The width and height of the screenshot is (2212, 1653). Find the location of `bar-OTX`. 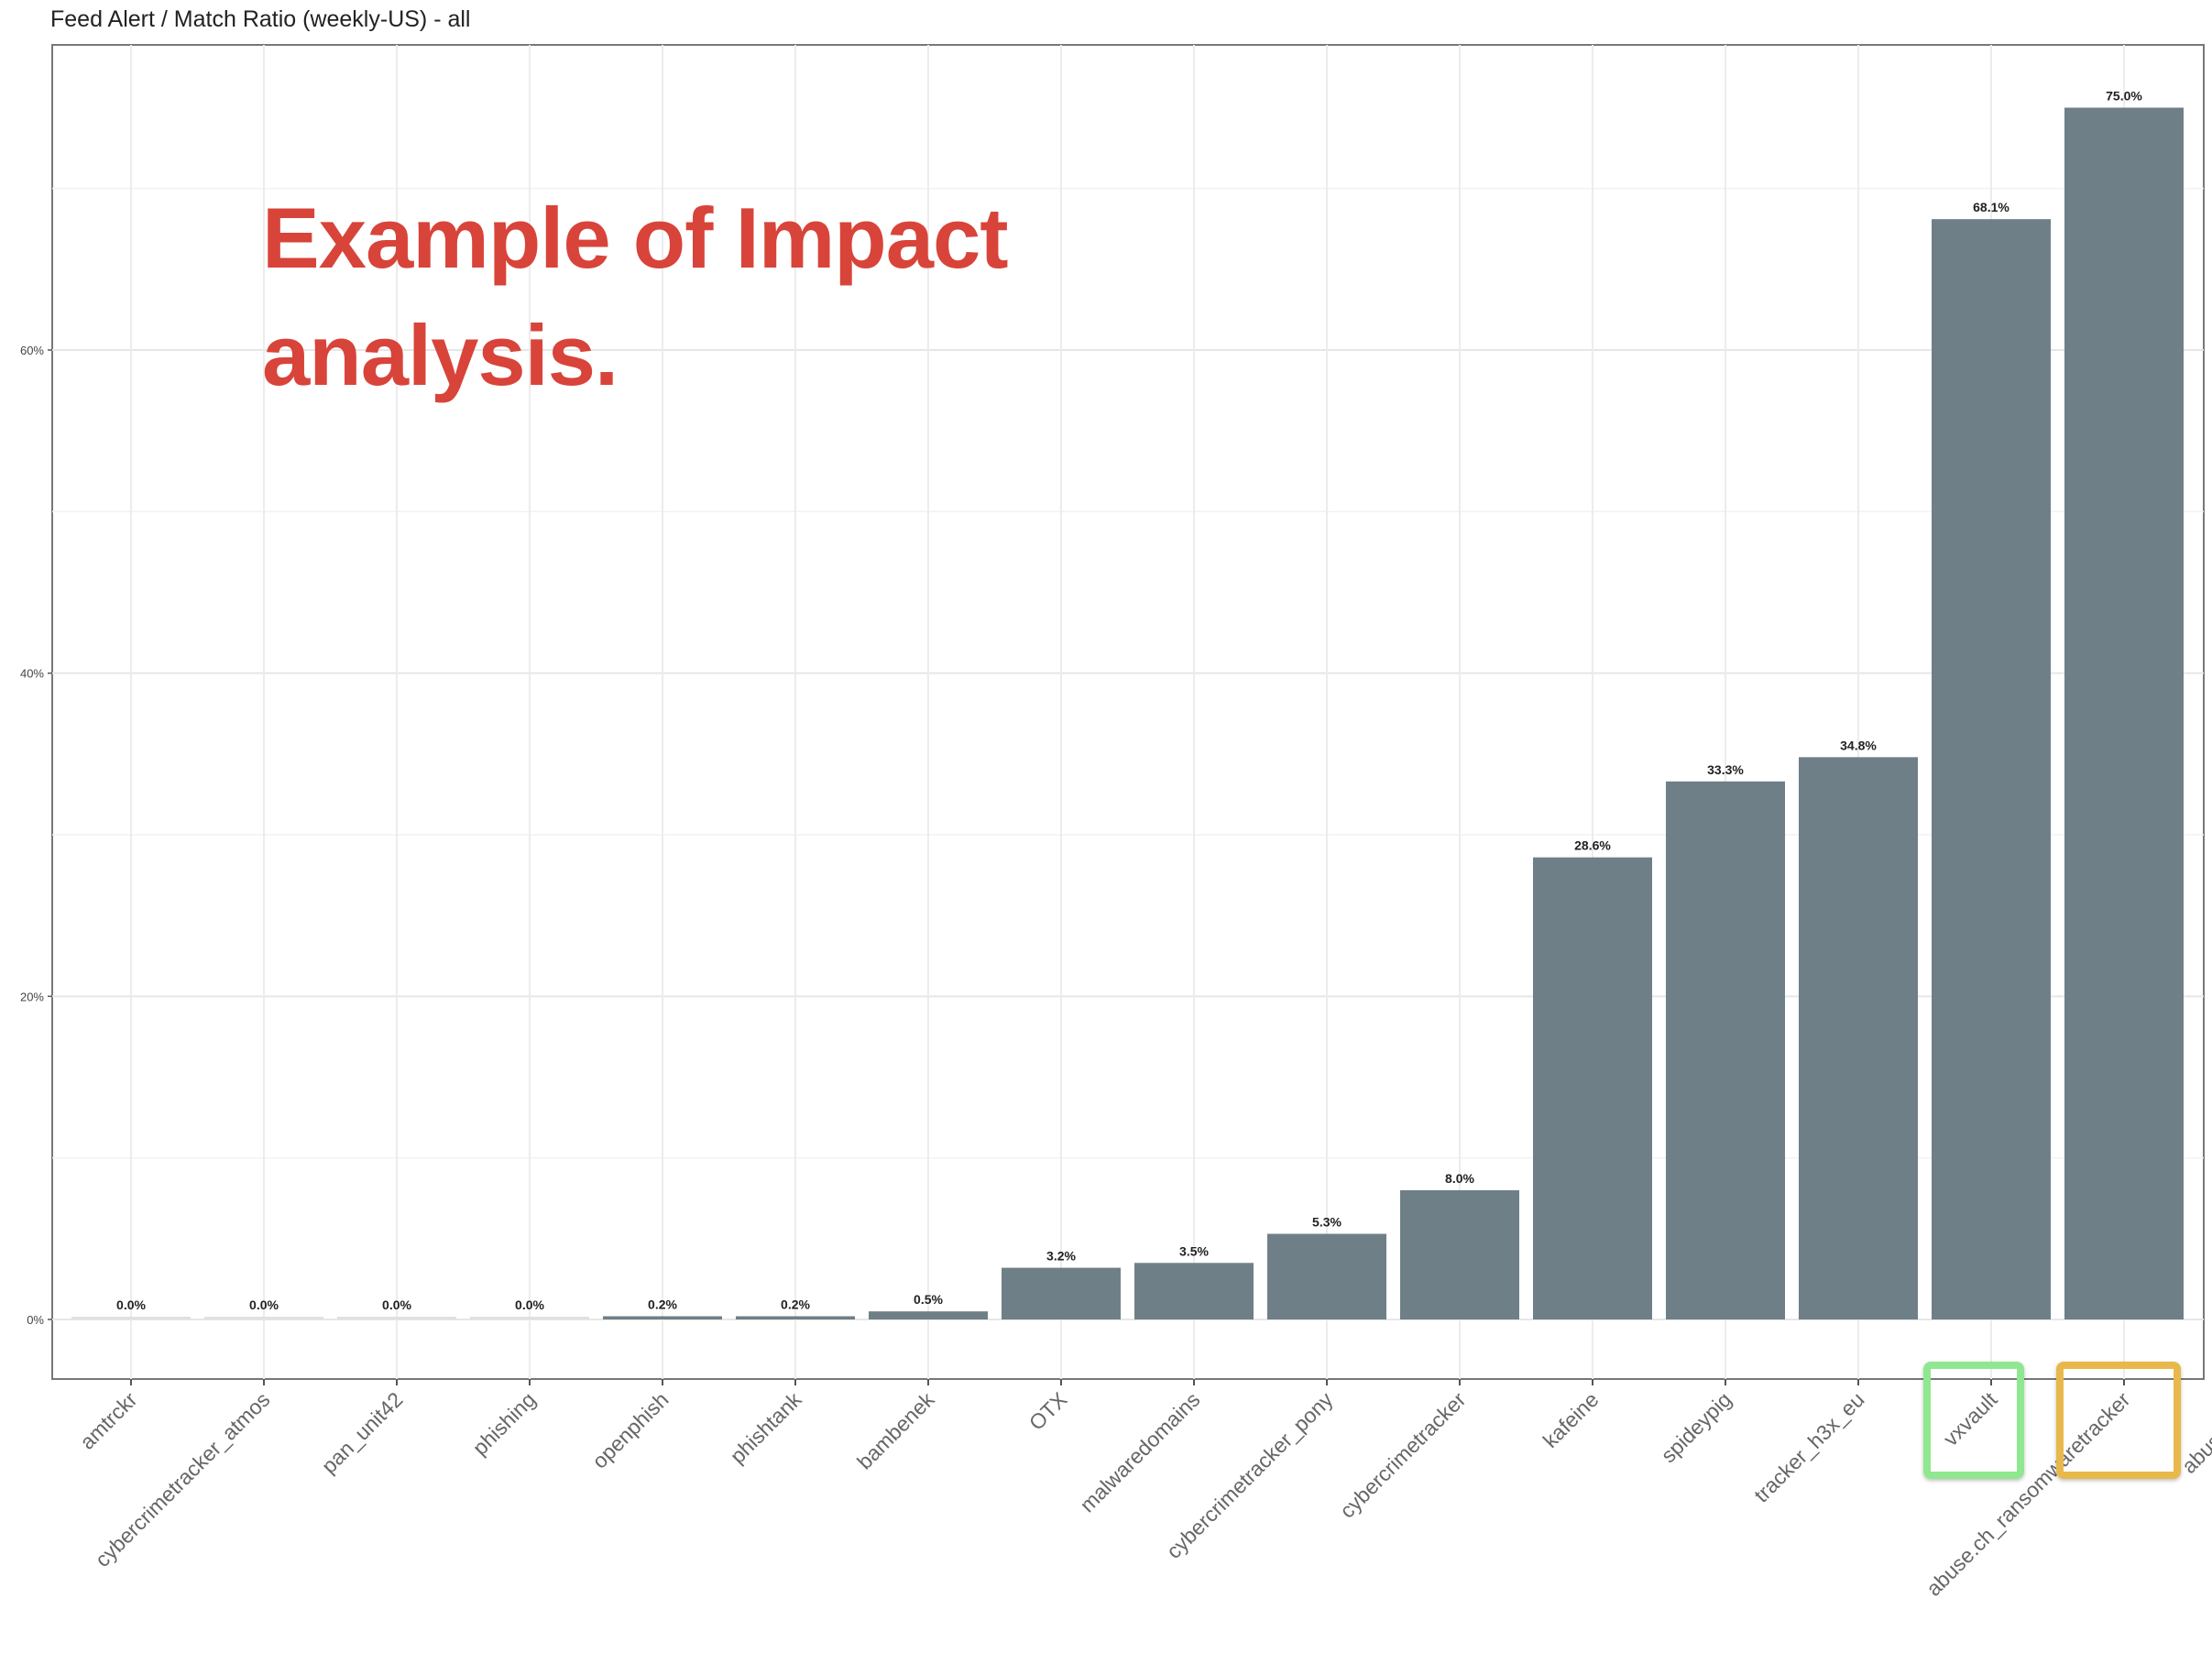

bar-OTX is located at coordinates (1061, 1293).